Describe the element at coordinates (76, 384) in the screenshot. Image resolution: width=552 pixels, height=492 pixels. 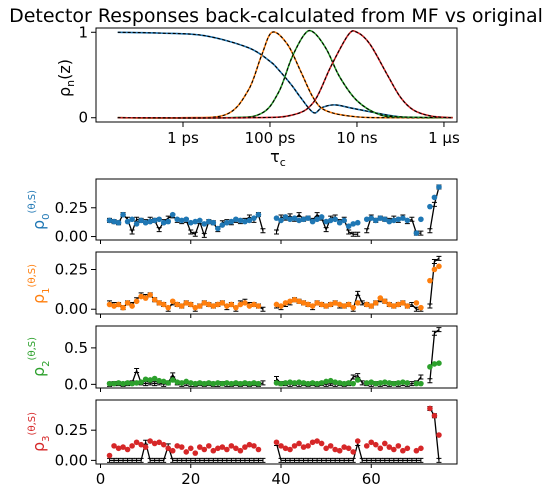
I see `ytick-label-0: 0.0` at that location.